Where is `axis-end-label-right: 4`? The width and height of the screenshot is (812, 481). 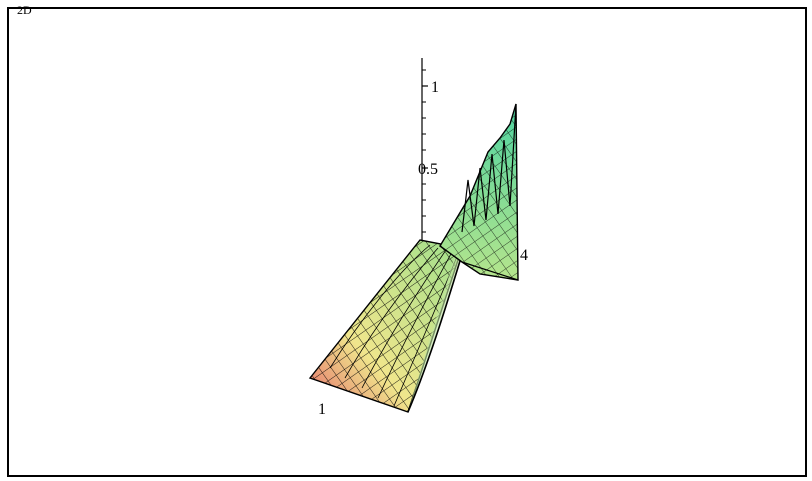 axis-end-label-right: 4 is located at coordinates (524, 255).